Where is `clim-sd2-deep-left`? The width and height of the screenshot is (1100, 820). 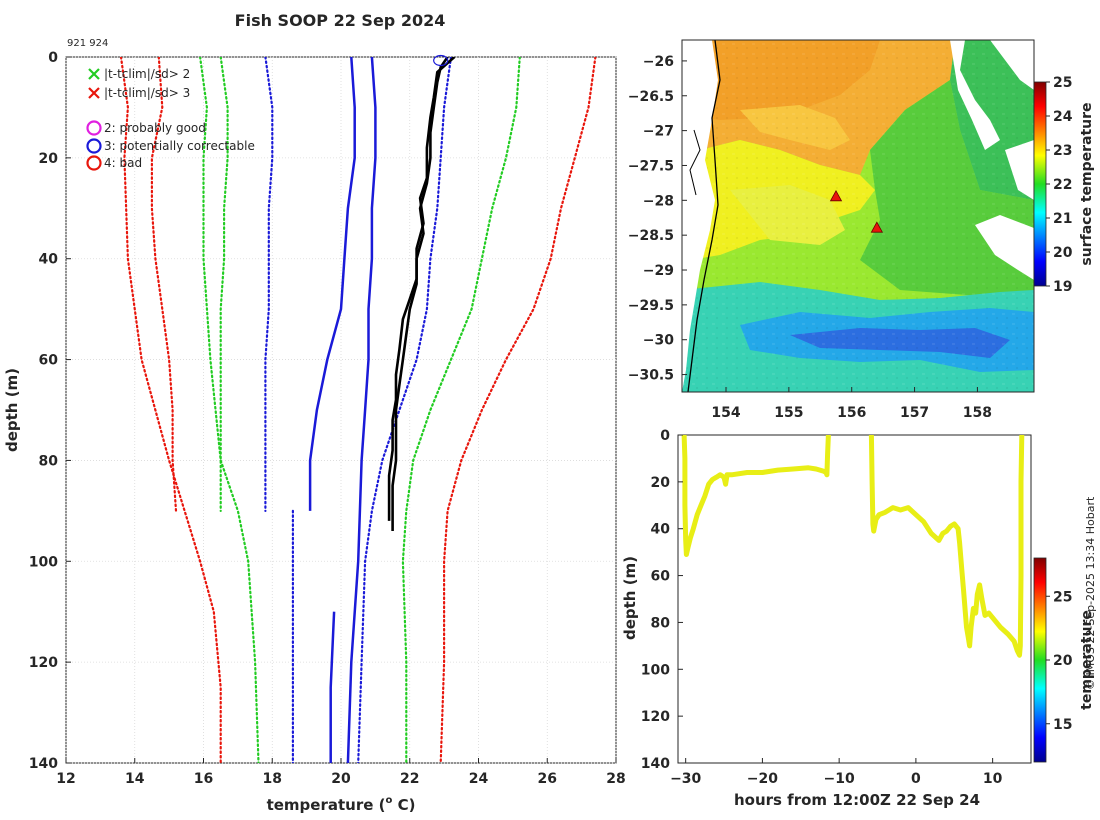
clim-sd2-deep-left is located at coordinates (229, 410).